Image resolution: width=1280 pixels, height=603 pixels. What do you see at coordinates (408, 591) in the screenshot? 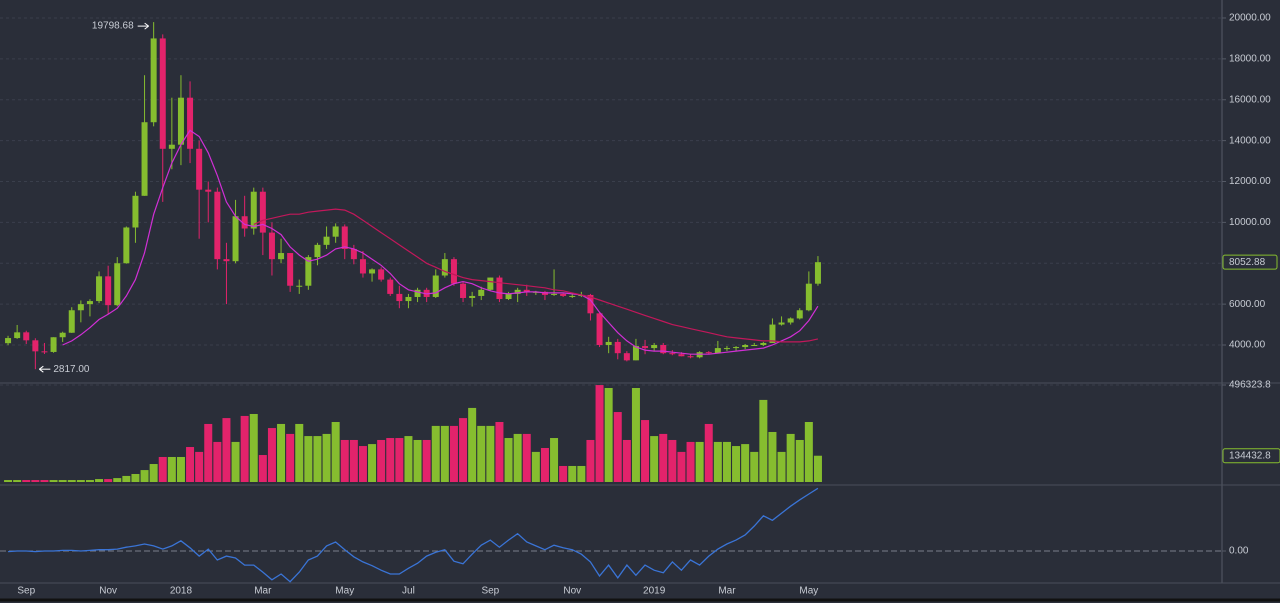
I see `x-tick-label: Jul` at bounding box center [408, 591].